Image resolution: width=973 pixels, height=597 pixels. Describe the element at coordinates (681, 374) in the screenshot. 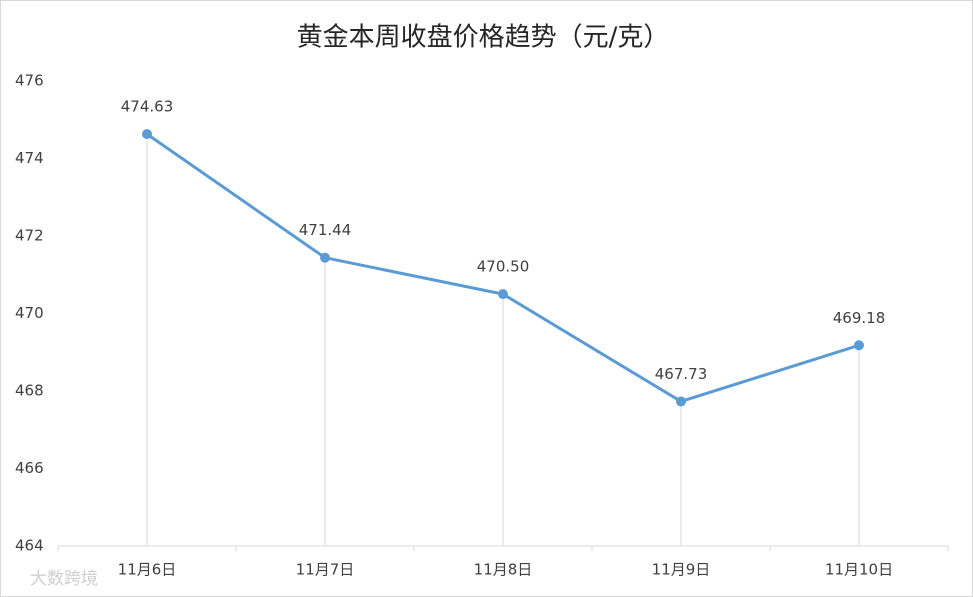

I see `value-label: 467.73` at that location.